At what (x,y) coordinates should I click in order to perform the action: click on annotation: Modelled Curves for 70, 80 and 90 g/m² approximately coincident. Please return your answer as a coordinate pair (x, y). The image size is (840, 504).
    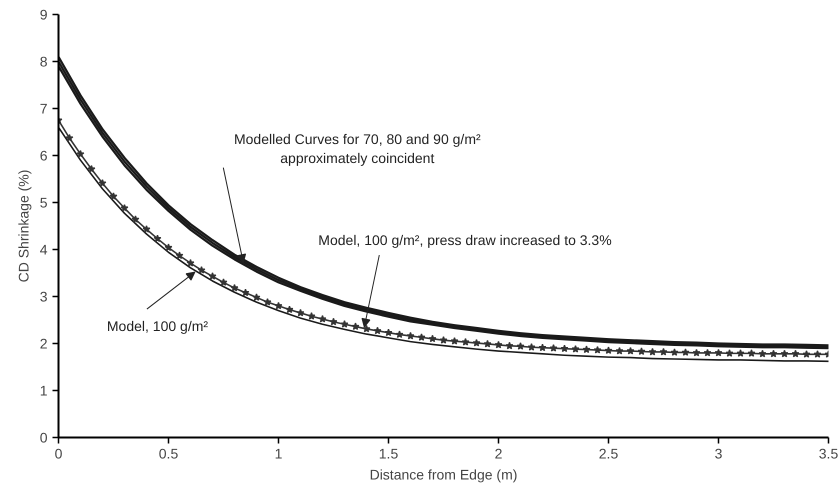
    Looking at the image, I should click on (357, 148).